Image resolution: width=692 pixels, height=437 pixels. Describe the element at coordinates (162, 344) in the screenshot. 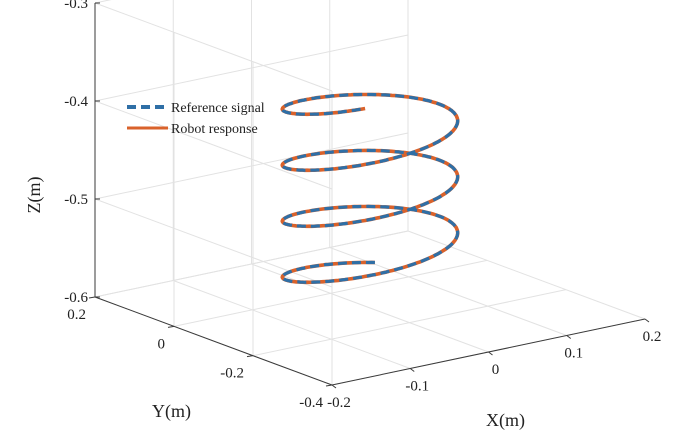

I see `y-tick-label: 0` at that location.